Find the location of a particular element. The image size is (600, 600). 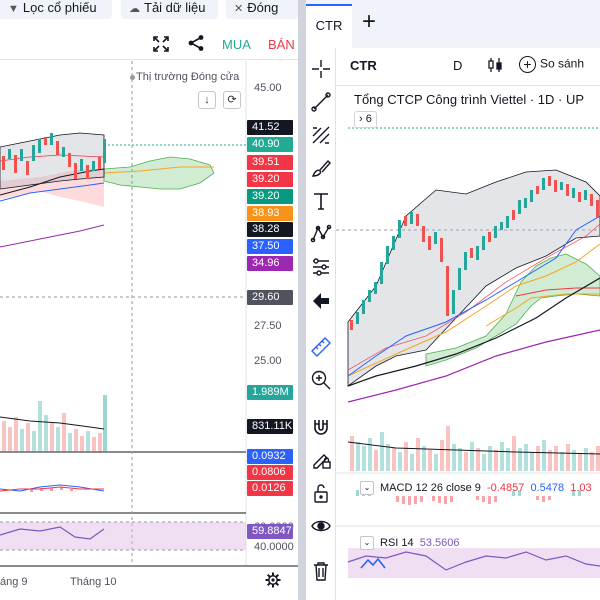

magnet-icon is located at coordinates (321, 427).